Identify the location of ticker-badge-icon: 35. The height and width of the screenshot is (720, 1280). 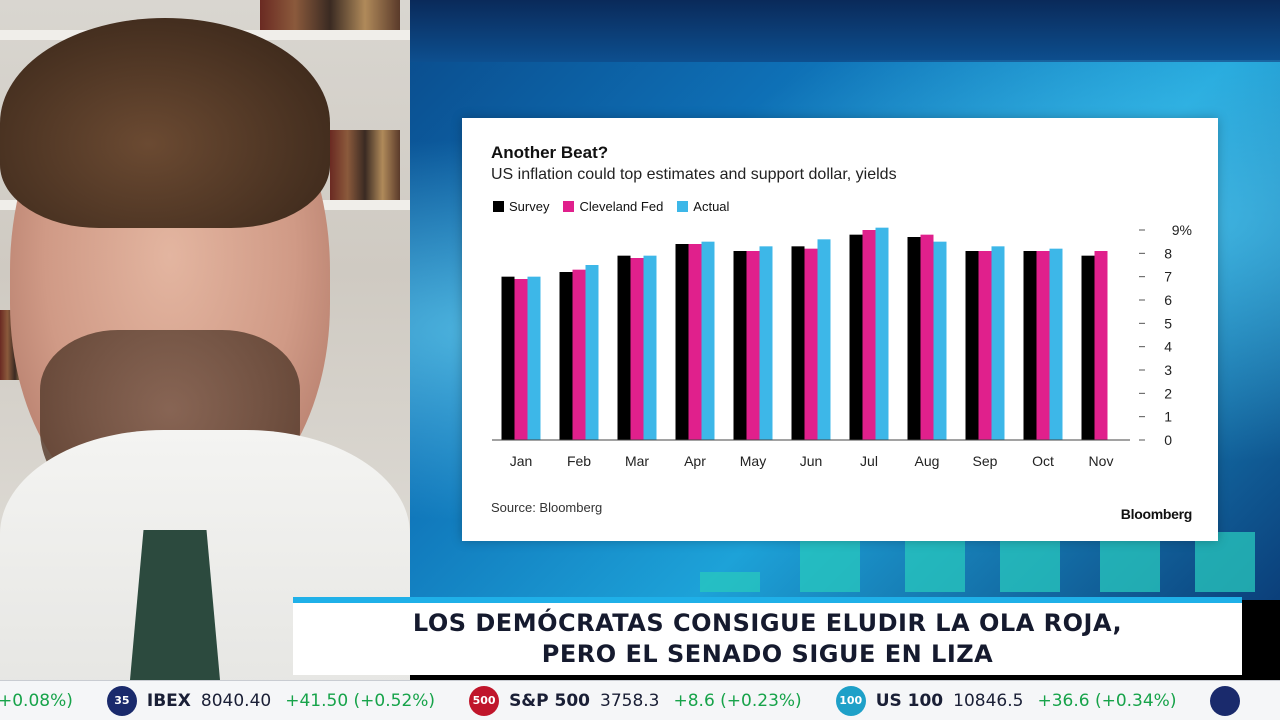
(121, 700).